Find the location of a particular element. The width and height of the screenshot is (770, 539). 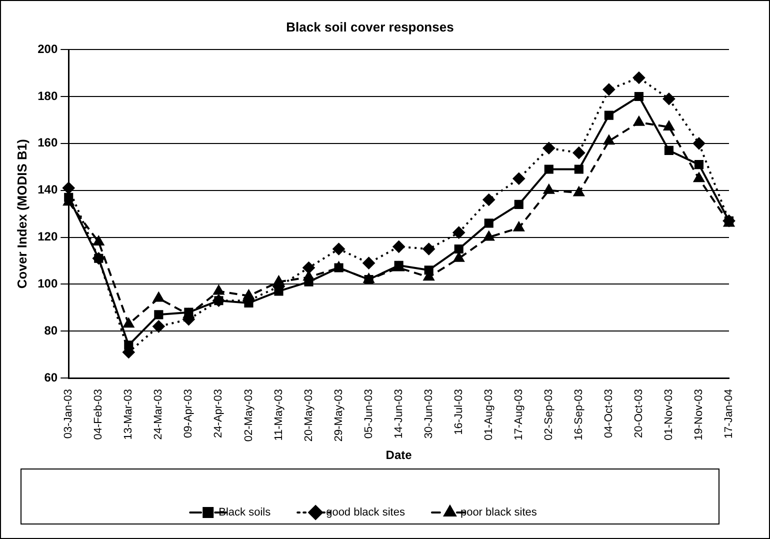

x-axis-title: Date is located at coordinates (399, 455).